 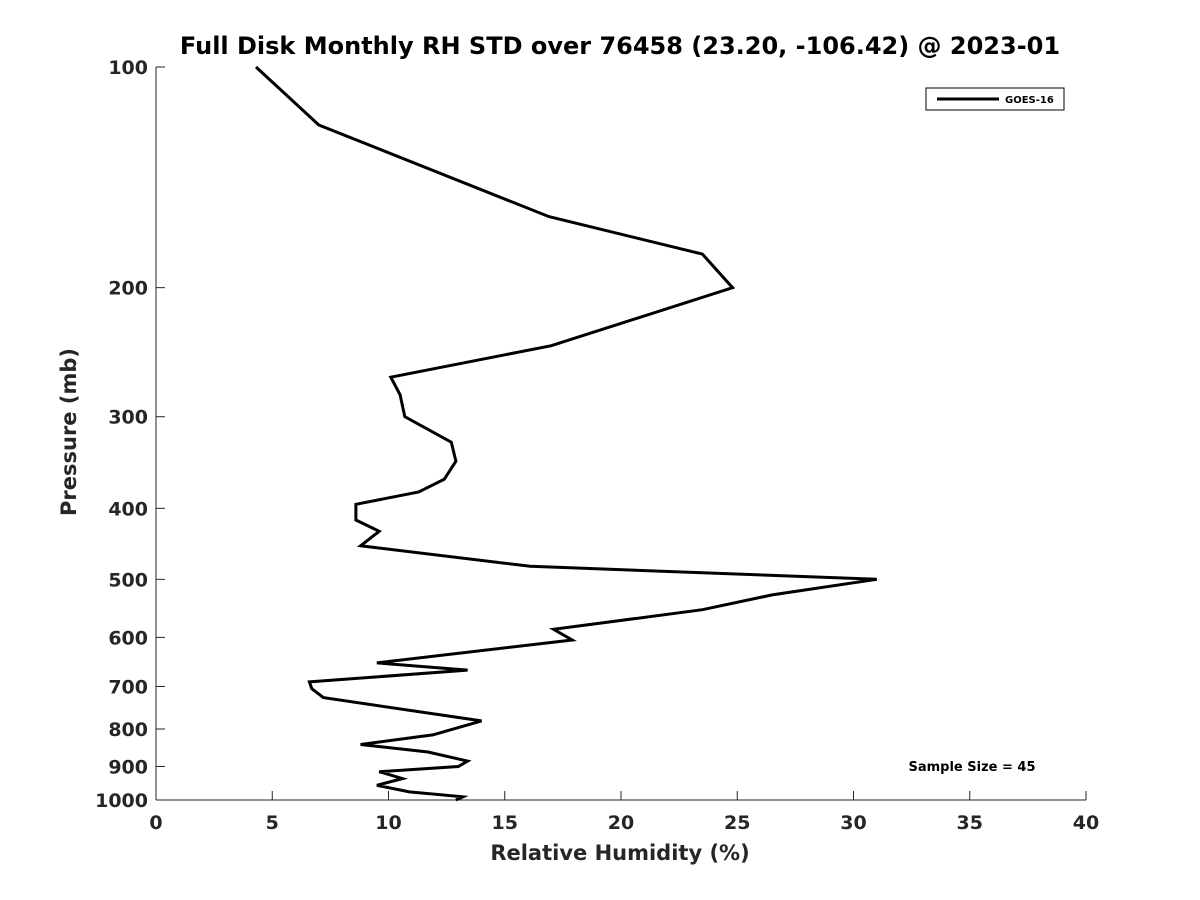 I want to click on y-tick-label: 400, so click(x=128, y=509).